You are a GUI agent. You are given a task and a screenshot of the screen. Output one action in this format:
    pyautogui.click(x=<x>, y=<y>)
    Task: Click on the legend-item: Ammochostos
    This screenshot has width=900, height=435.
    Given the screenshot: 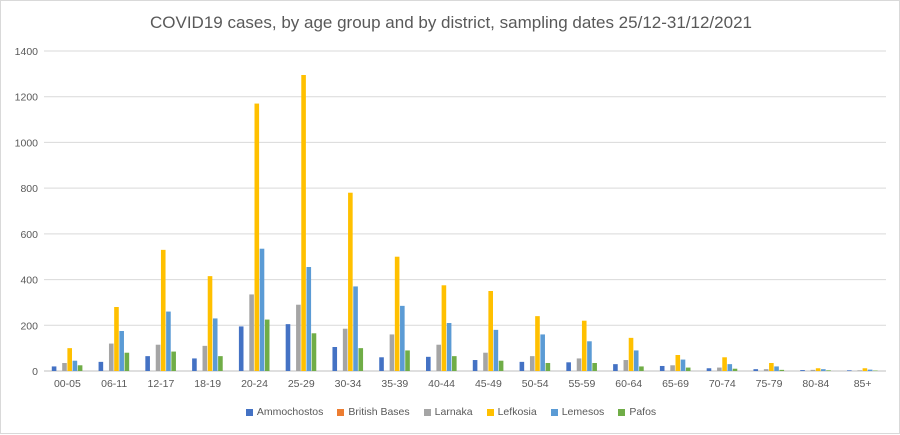 What is the action you would take?
    pyautogui.click(x=285, y=412)
    